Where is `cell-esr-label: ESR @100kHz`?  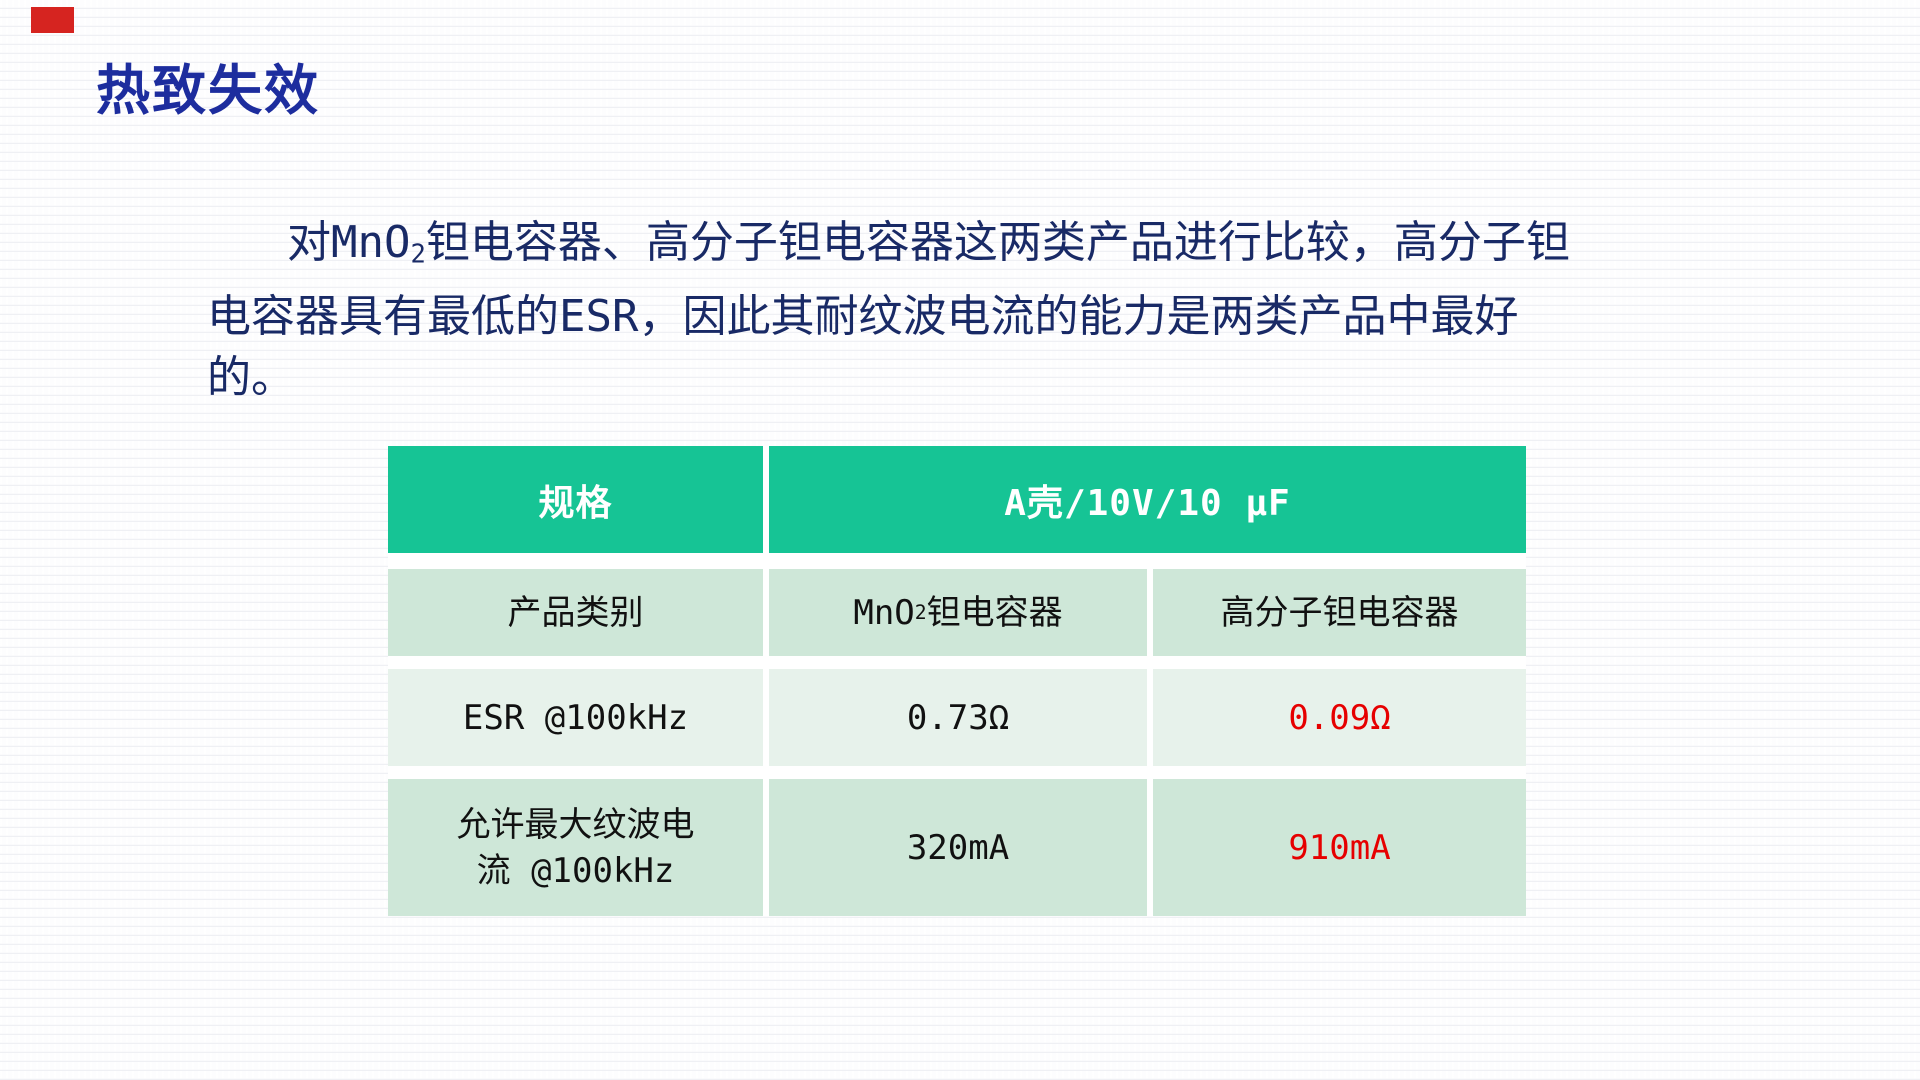
cell-esr-label: ESR @100kHz is located at coordinates (575, 717).